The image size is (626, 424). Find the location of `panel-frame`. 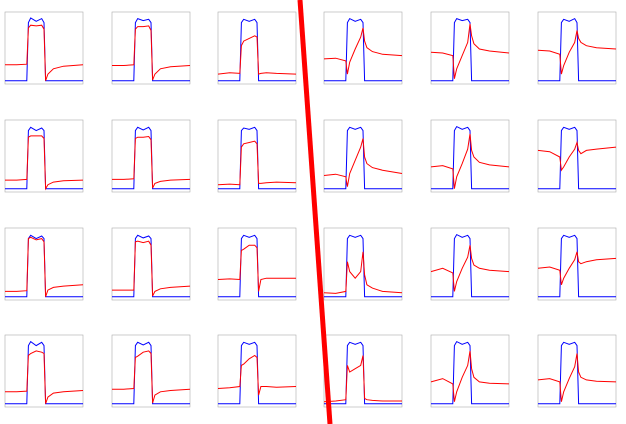

panel-frame is located at coordinates (151, 48).